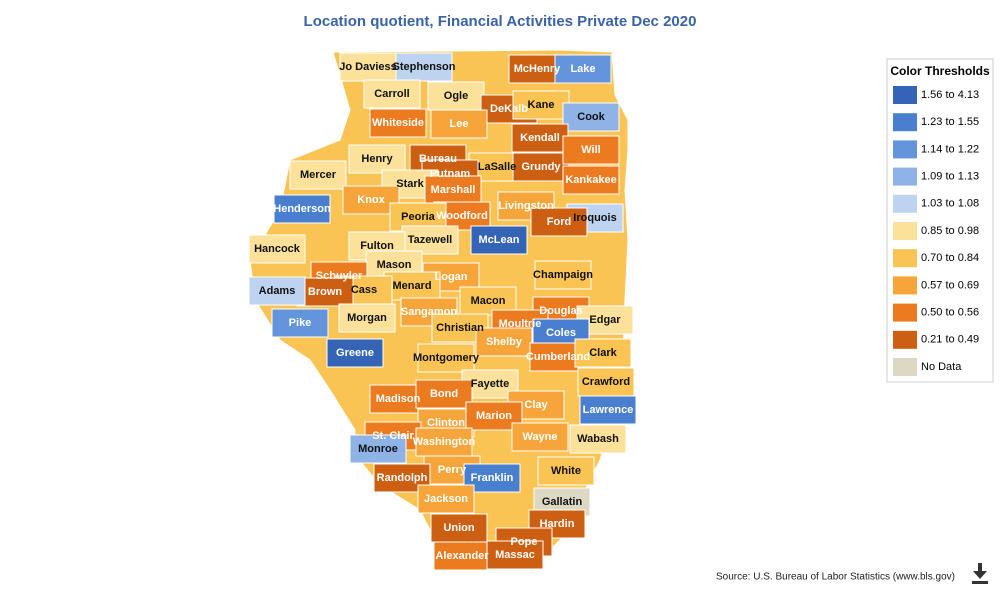 This screenshot has height=593, width=1001. Describe the element at coordinates (526, 206) in the screenshot. I see `county-label: Livingston` at that location.